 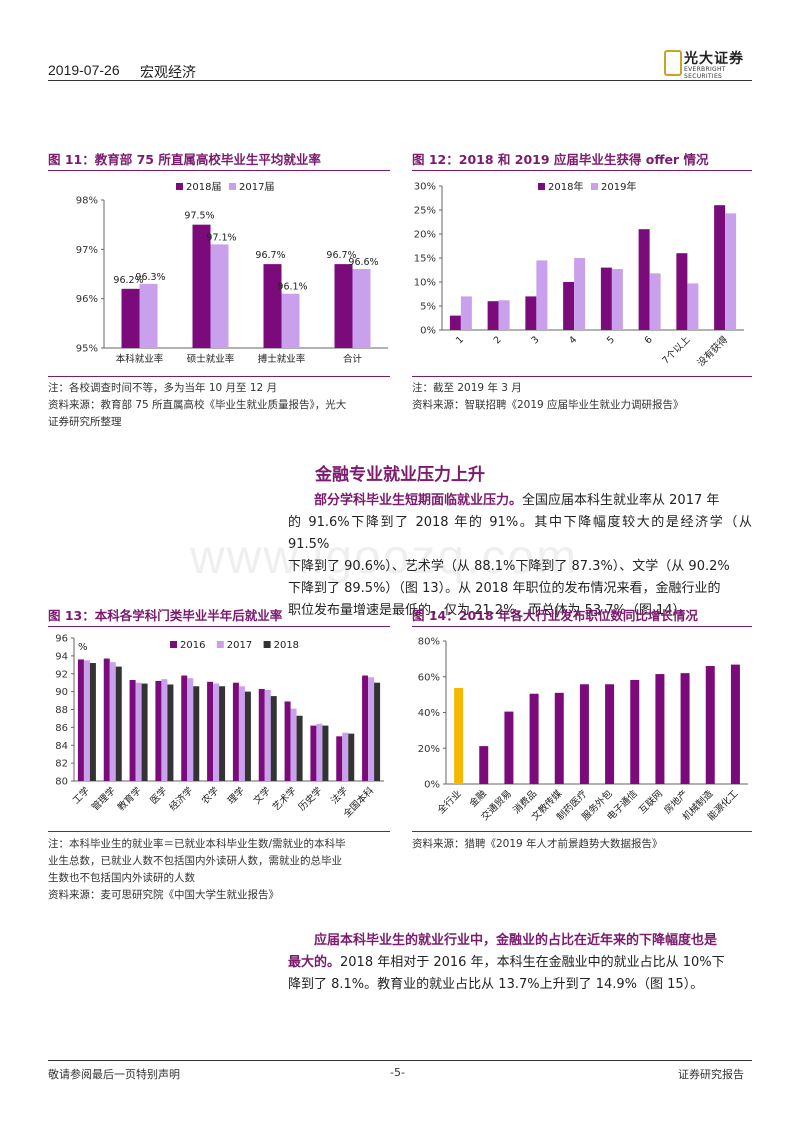 I want to click on fig12-x-tick-label: 4, so click(x=573, y=340).